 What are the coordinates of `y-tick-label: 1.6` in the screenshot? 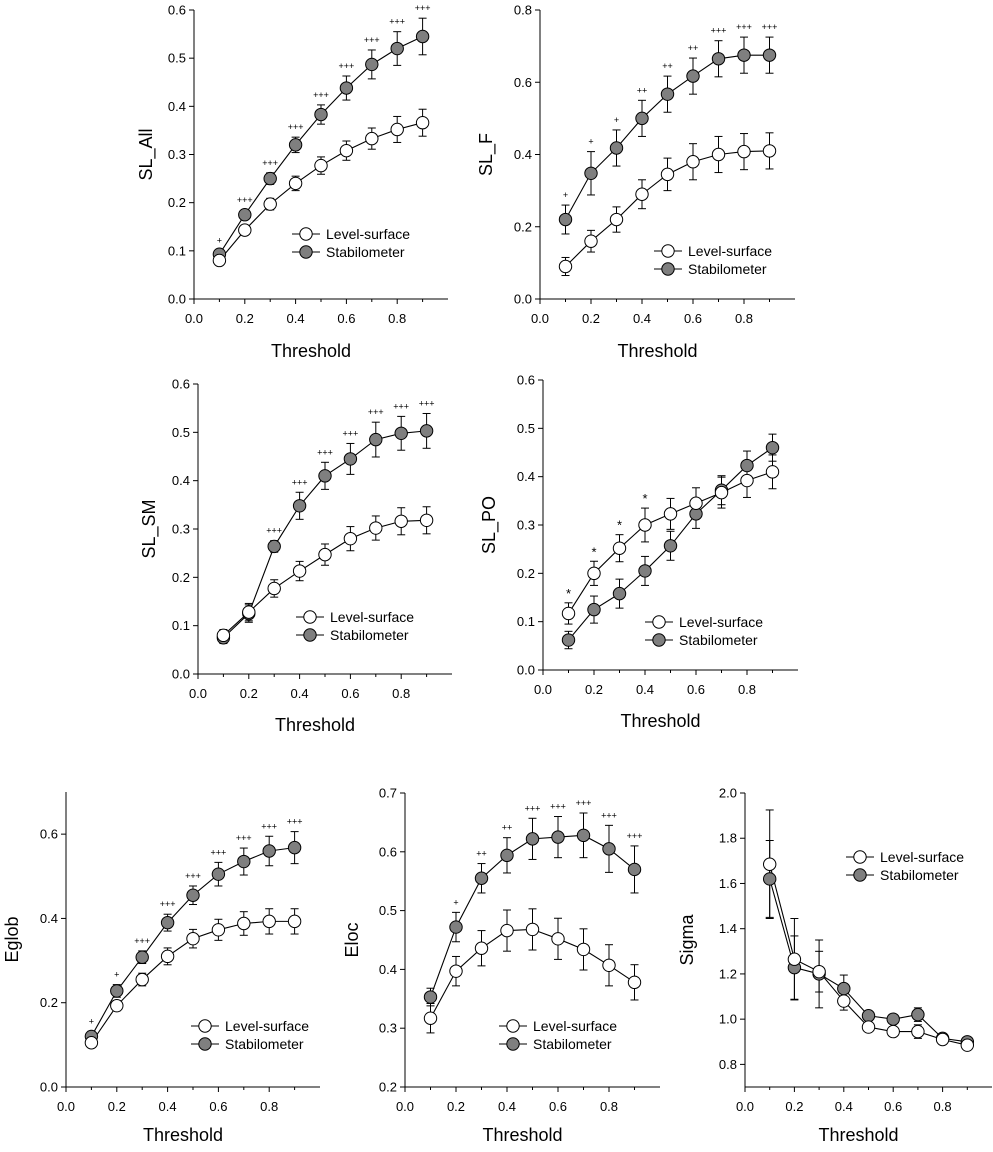 It's located at (728, 883).